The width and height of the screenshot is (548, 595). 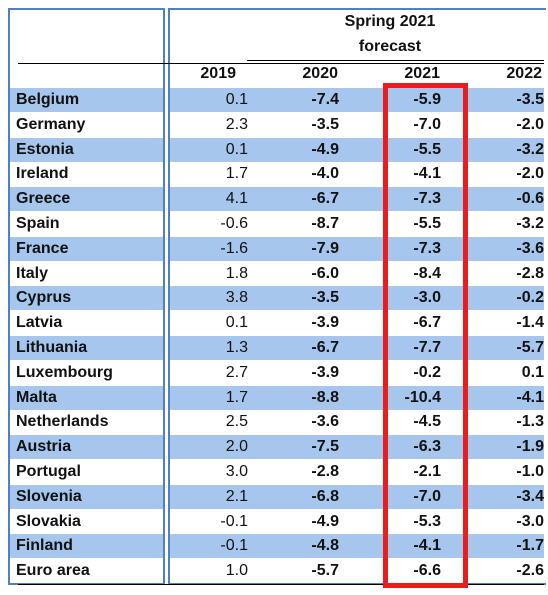 What do you see at coordinates (325, 496) in the screenshot?
I see `value-2020: -6.8` at bounding box center [325, 496].